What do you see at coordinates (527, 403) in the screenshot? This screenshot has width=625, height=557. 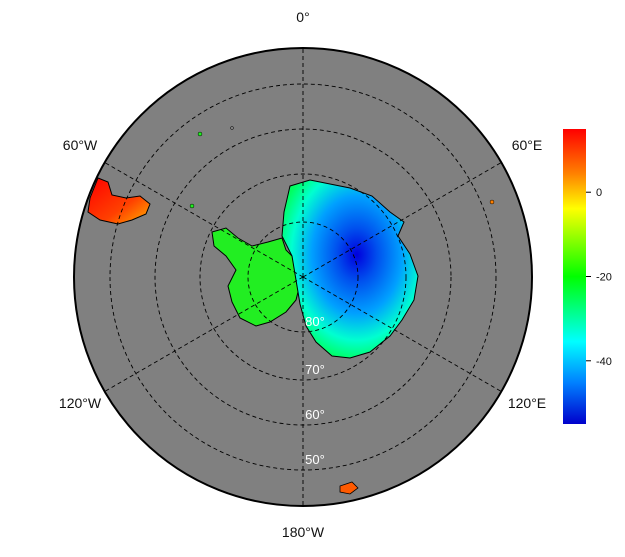 I see `longitude-label-lon-120e: 120°E` at bounding box center [527, 403].